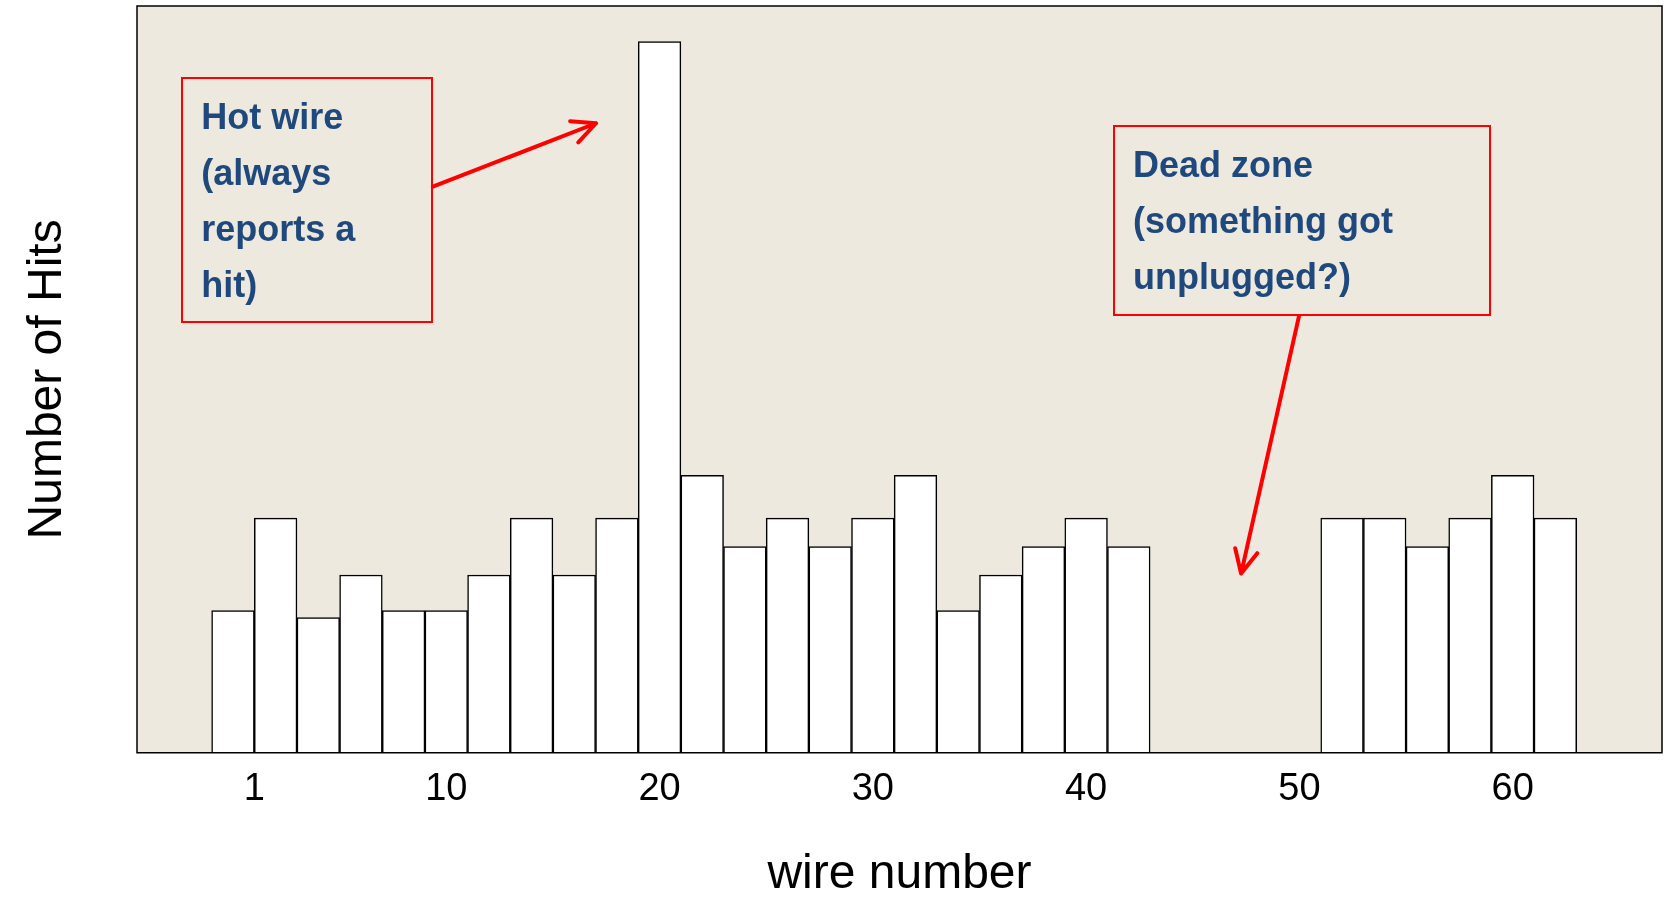 The image size is (1665, 912). Describe the element at coordinates (872, 787) in the screenshot. I see `x-tick-label: 30` at that location.